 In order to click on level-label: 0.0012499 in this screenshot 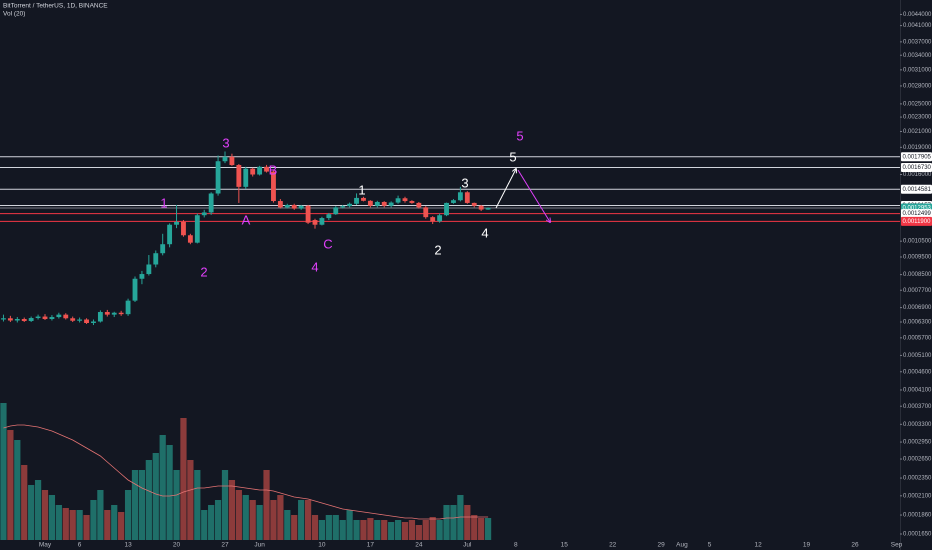, I will do `click(917, 214)`.